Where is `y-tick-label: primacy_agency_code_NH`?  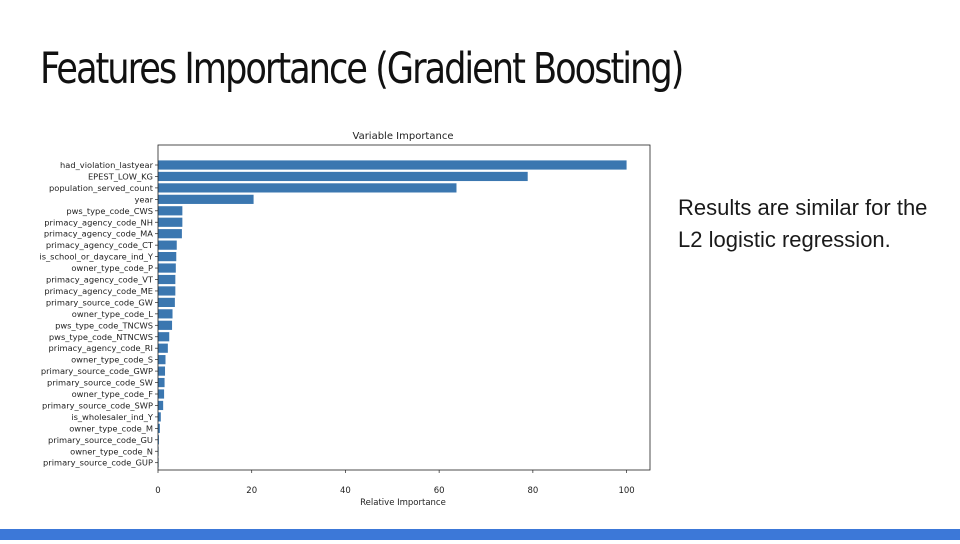 y-tick-label: primacy_agency_code_NH is located at coordinates (98, 222).